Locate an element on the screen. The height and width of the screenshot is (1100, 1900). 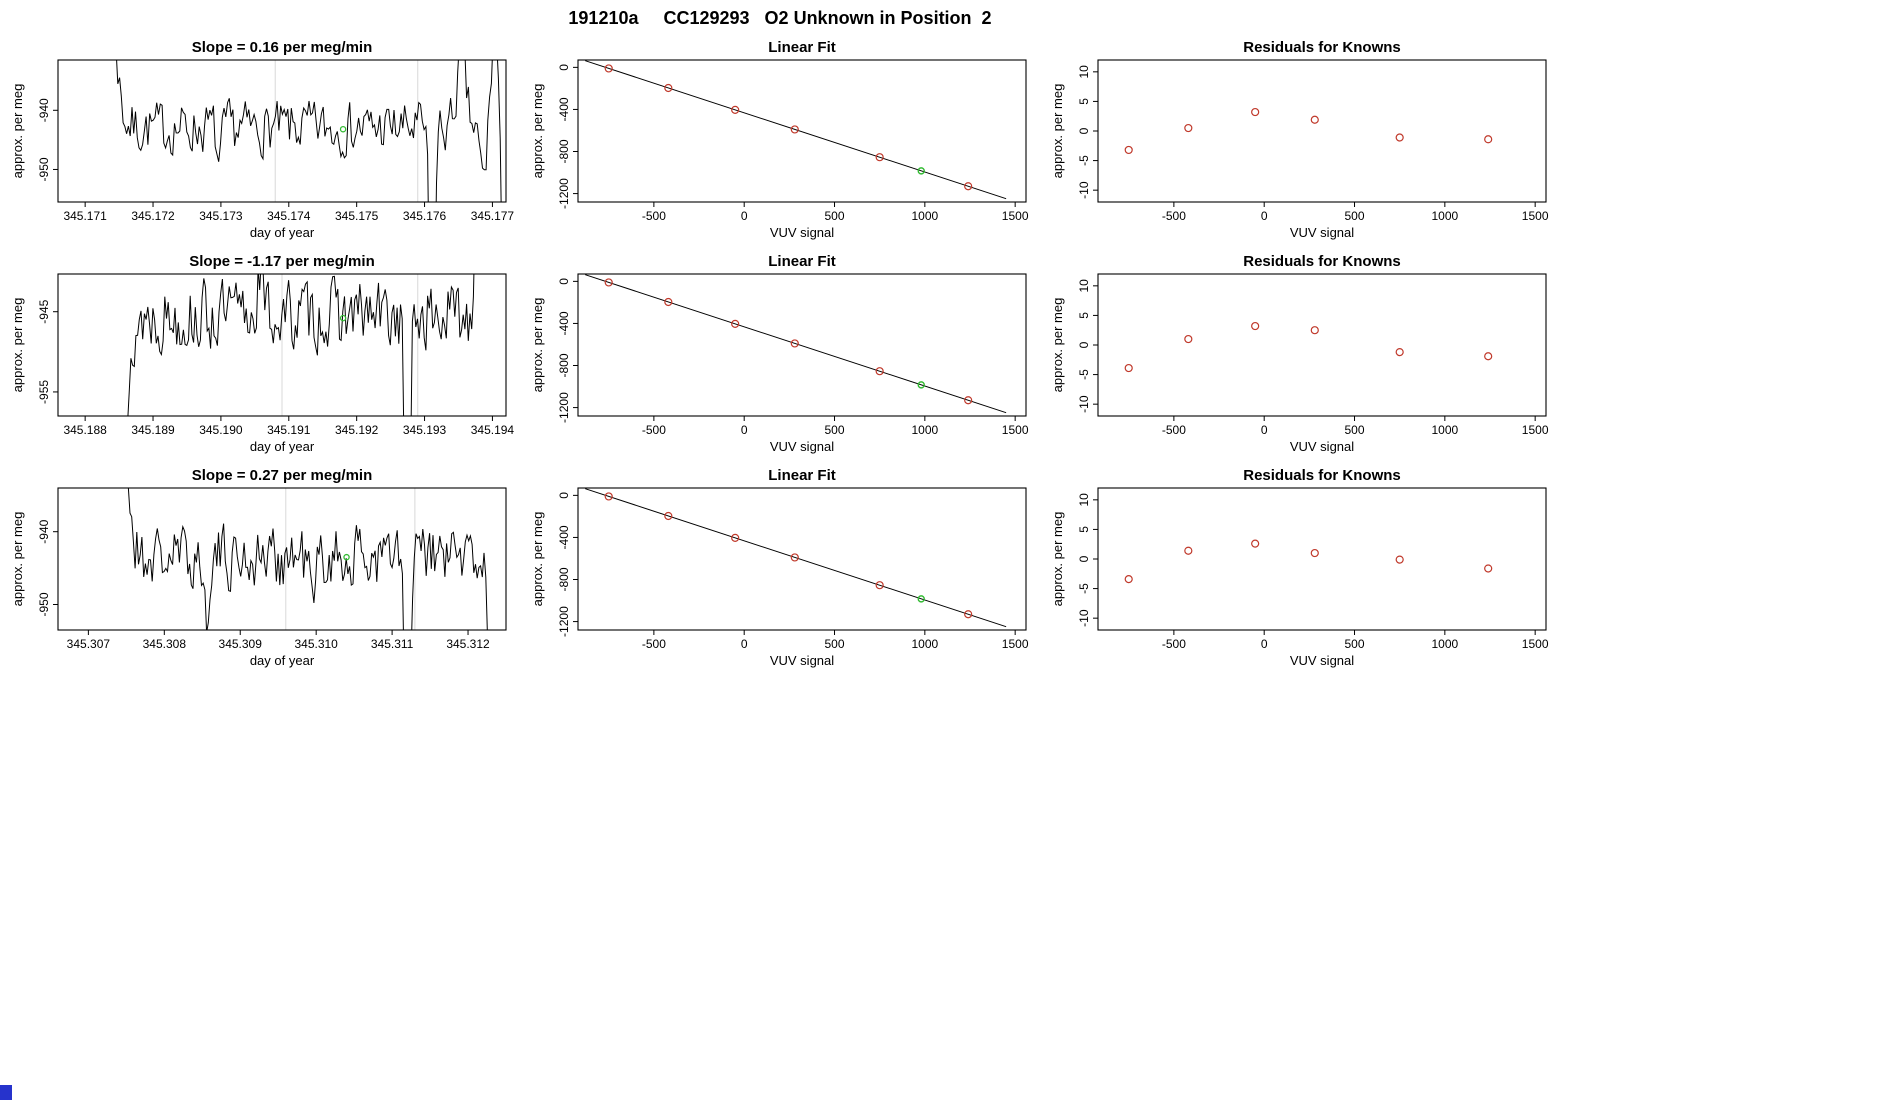
svg-text: 345.191 is located at coordinates (289, 430).